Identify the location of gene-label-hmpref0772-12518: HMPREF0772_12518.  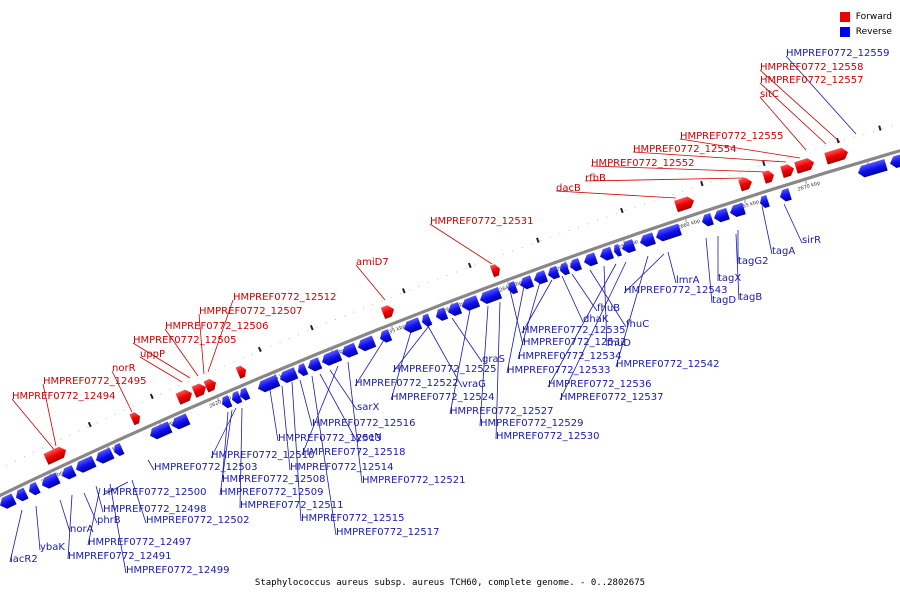
(353, 452).